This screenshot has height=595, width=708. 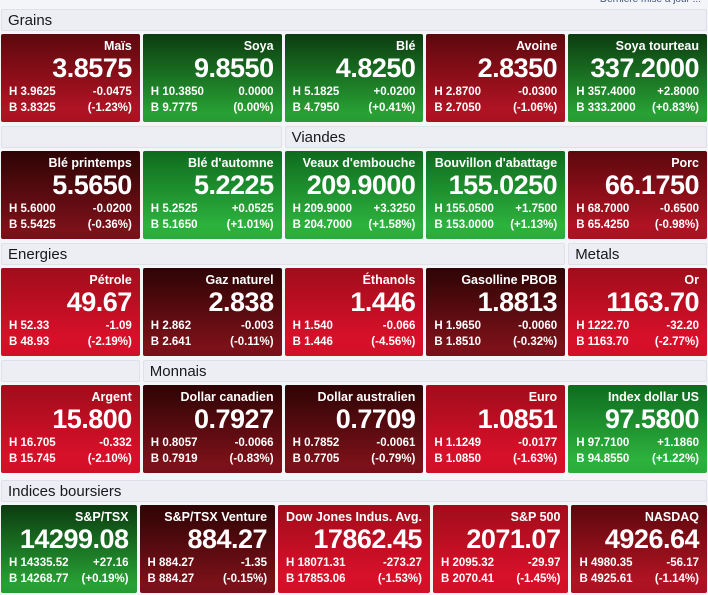 I want to click on low-value: 1.446, so click(x=318, y=342).